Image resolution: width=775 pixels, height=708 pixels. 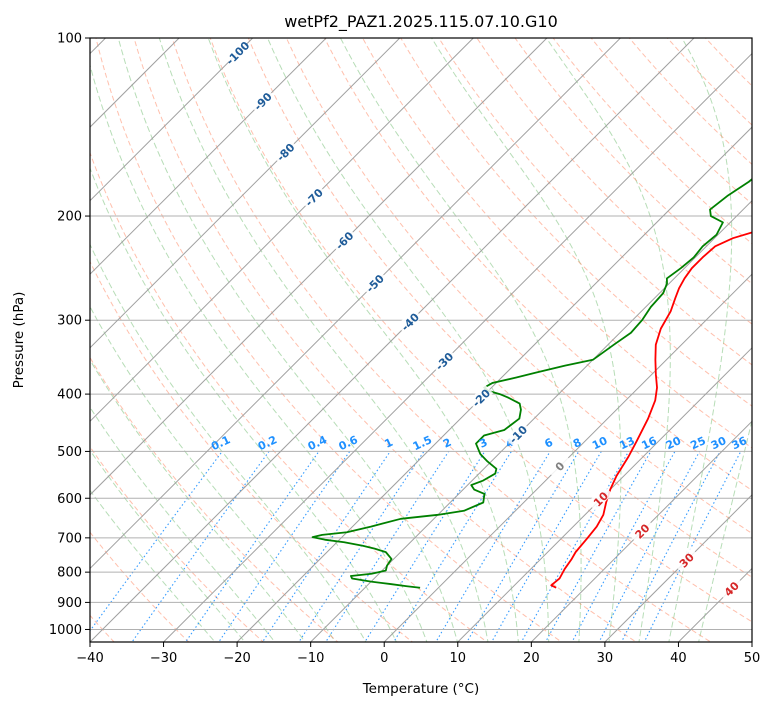 I want to click on mixing-ratio-label: 36, so click(x=740, y=443).